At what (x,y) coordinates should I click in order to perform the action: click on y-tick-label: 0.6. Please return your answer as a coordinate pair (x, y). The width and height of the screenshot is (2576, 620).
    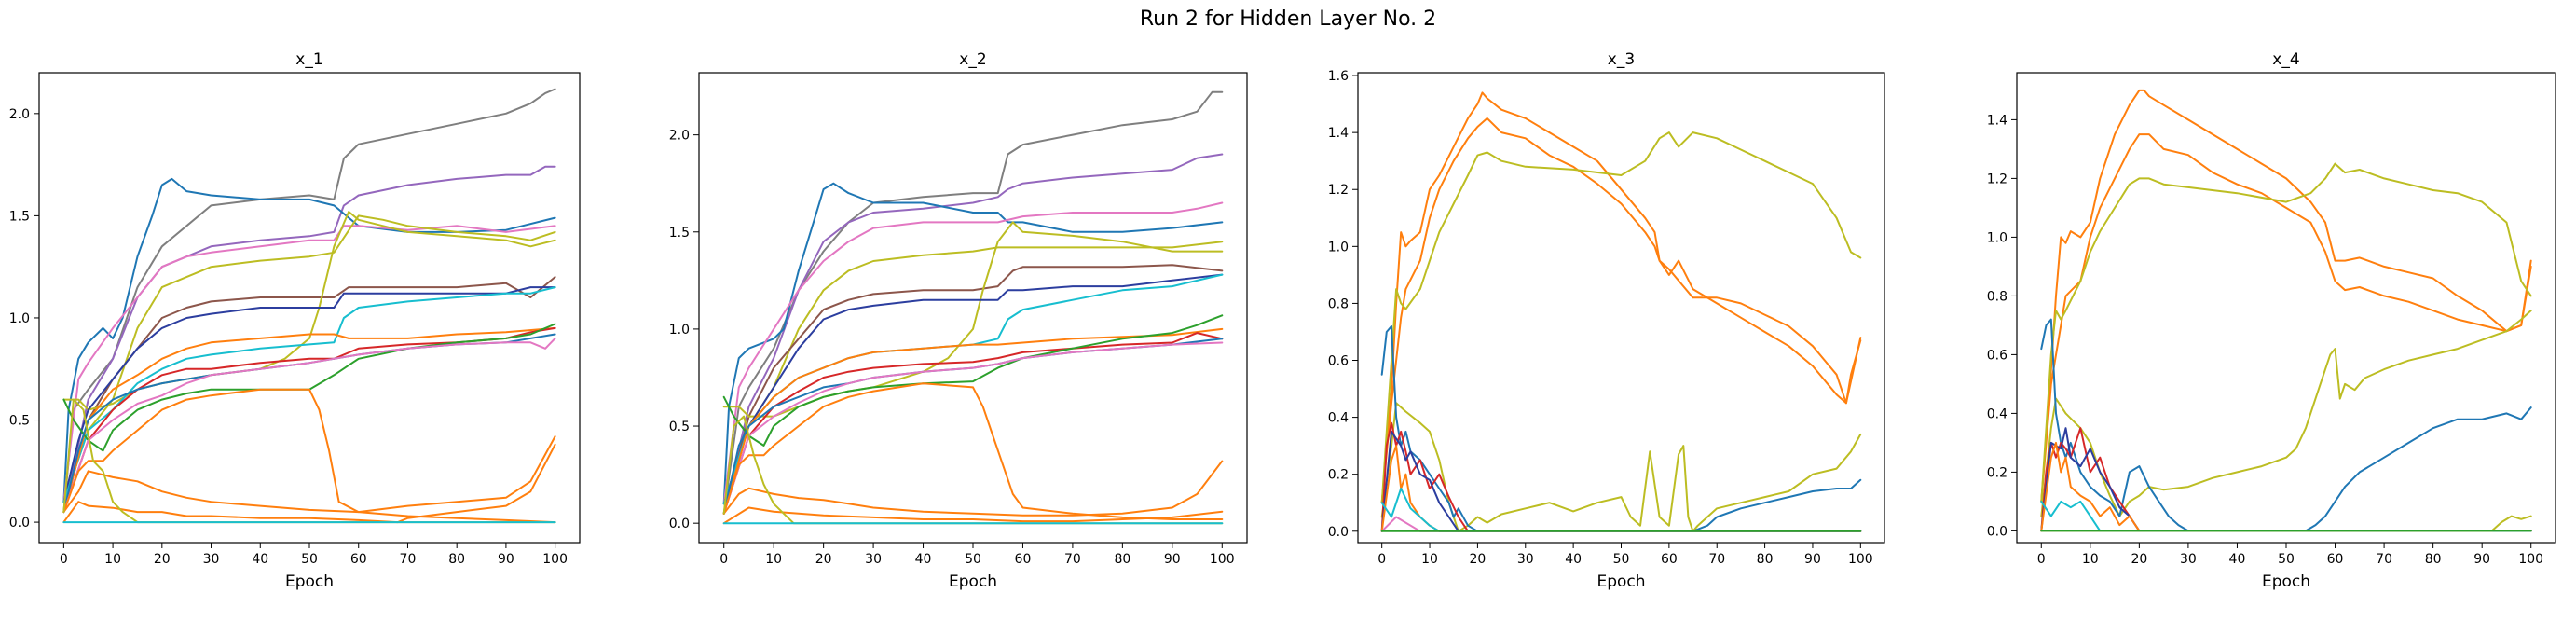
    Looking at the image, I should click on (1338, 361).